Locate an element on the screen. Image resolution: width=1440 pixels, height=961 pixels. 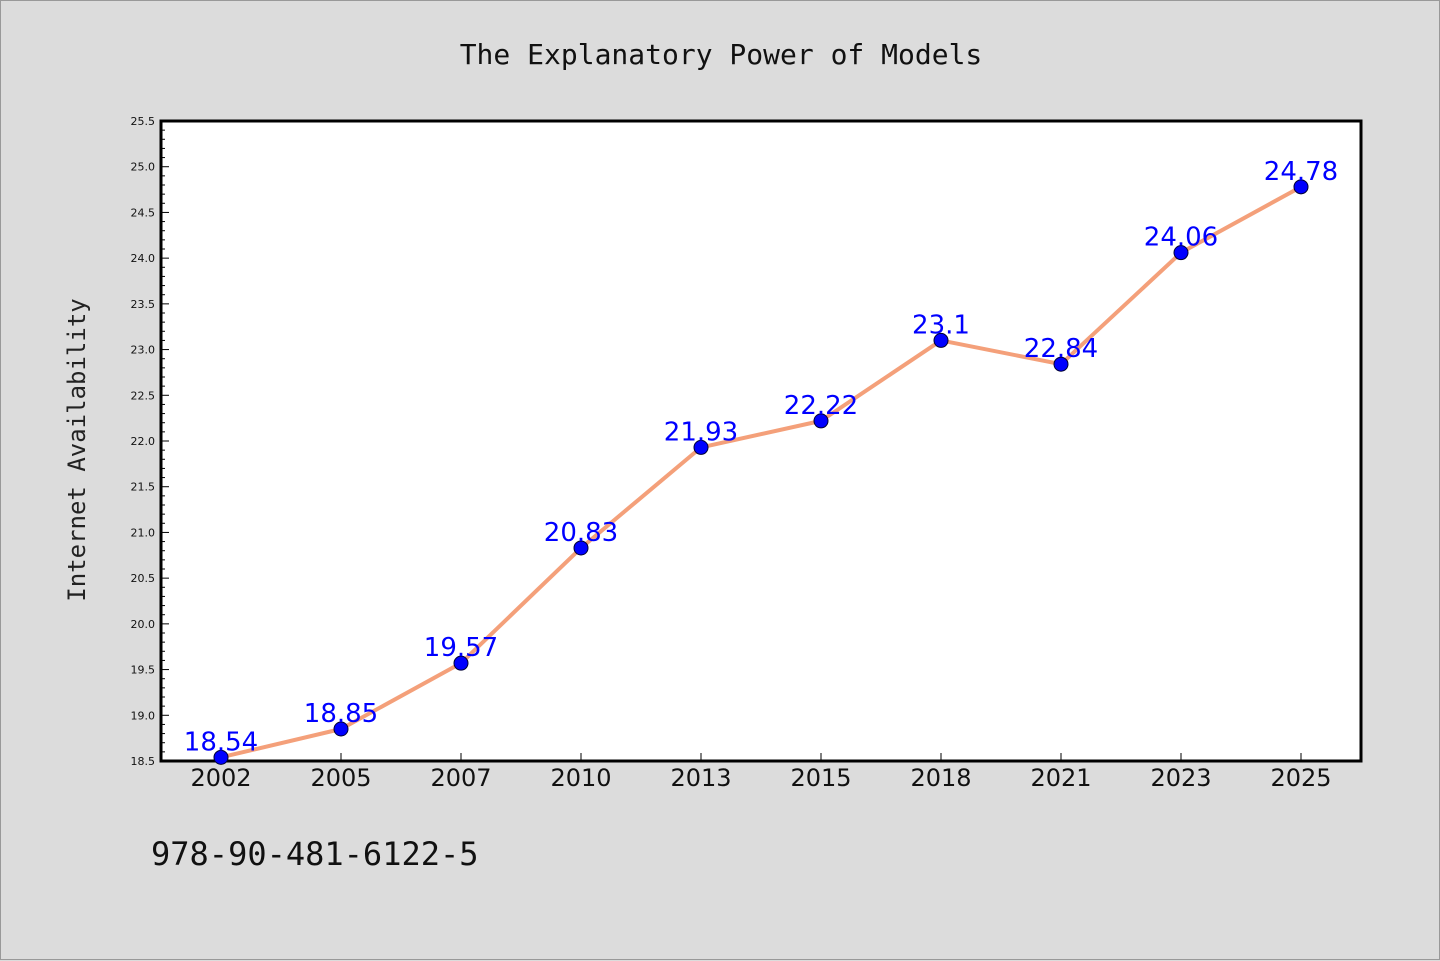
x-tick-label: 2007 is located at coordinates (460, 778).